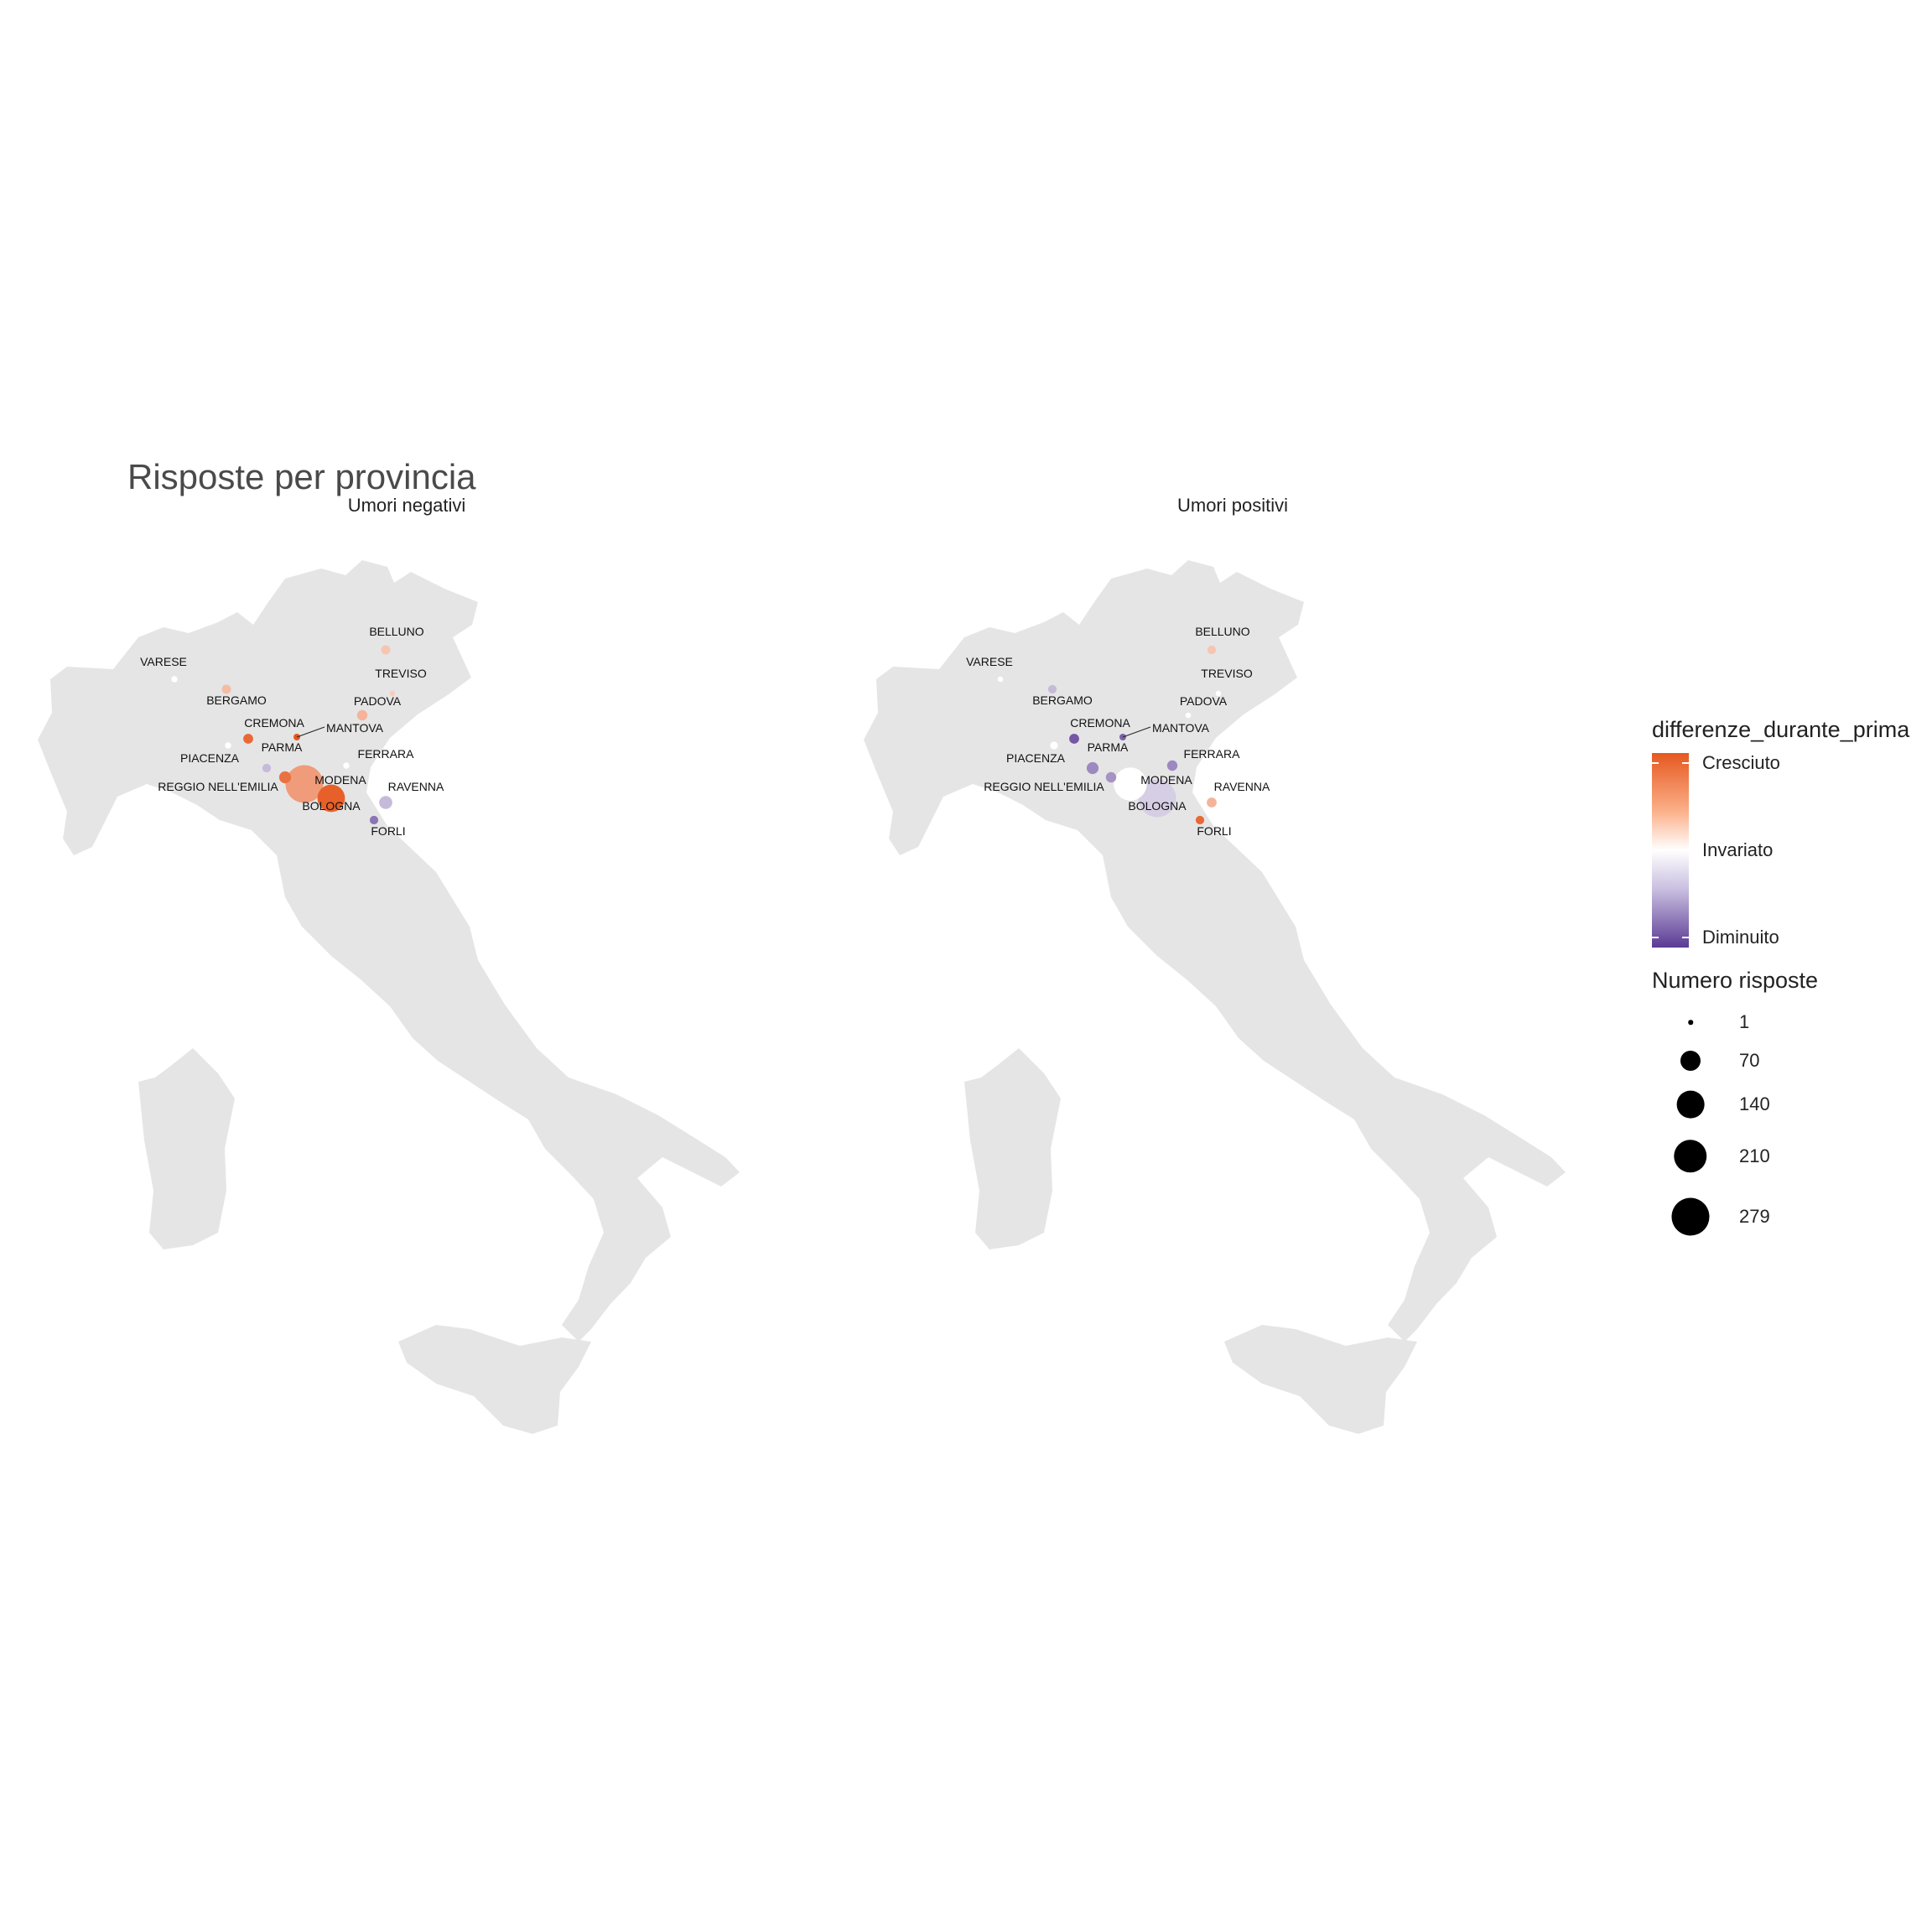 The height and width of the screenshot is (1932, 1932). Describe the element at coordinates (416, 786) in the screenshot. I see `province-label: RAVENNA` at that location.